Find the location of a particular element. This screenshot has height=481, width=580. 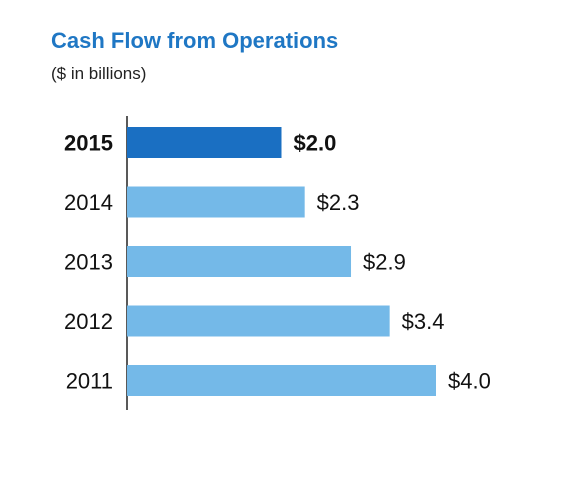

value-label-2012: $3.4 is located at coordinates (423, 321).